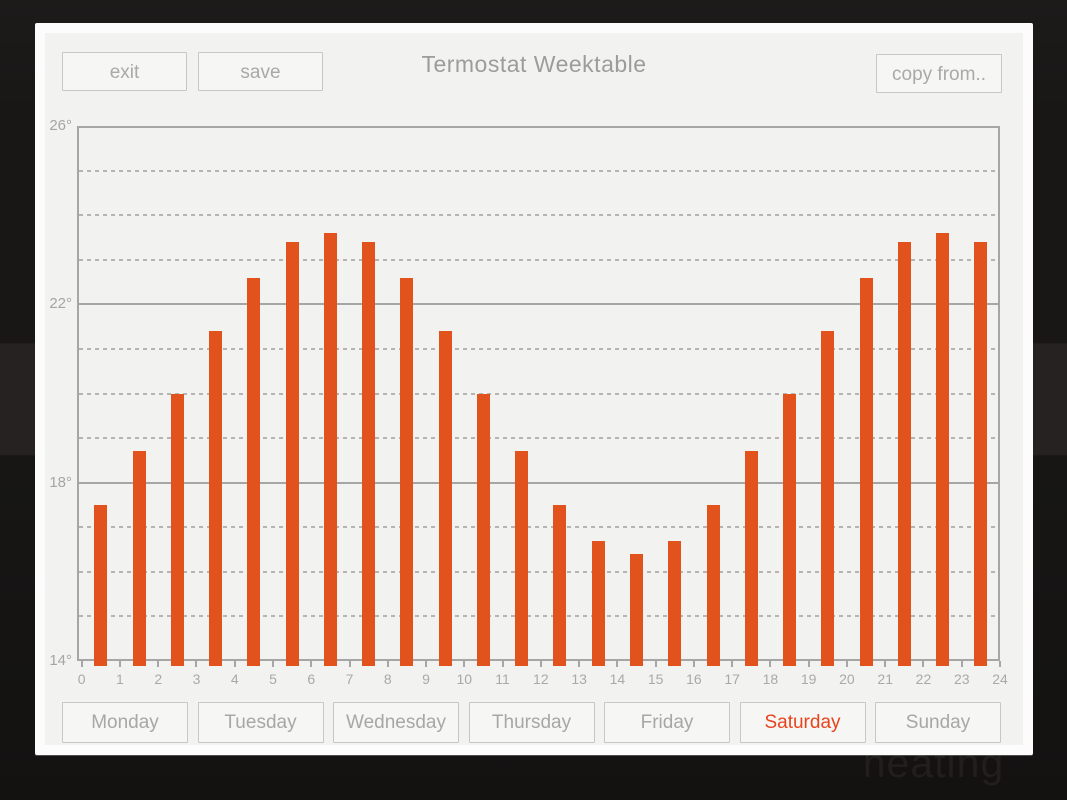  Describe the element at coordinates (125, 722) in the screenshot. I see `day-tab-monday: Monday` at that location.